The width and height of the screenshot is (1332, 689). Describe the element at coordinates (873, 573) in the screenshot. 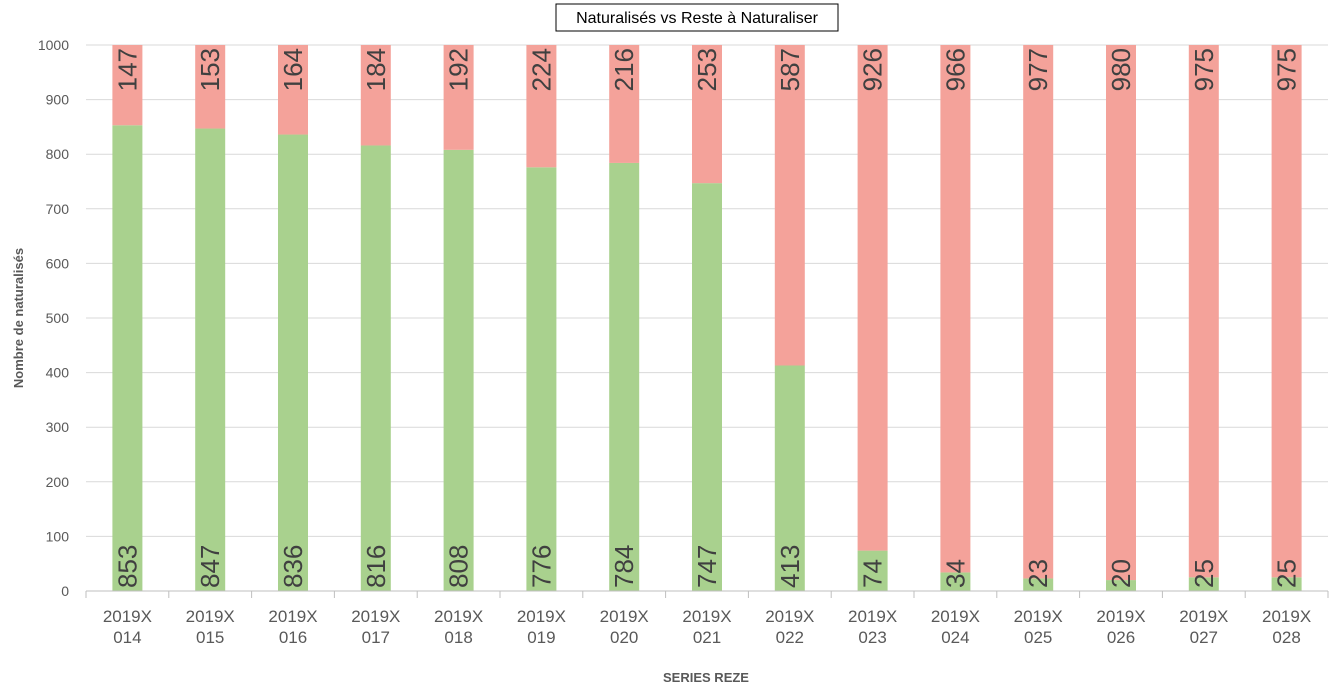

I see `data-label-naturalises: 74` at that location.